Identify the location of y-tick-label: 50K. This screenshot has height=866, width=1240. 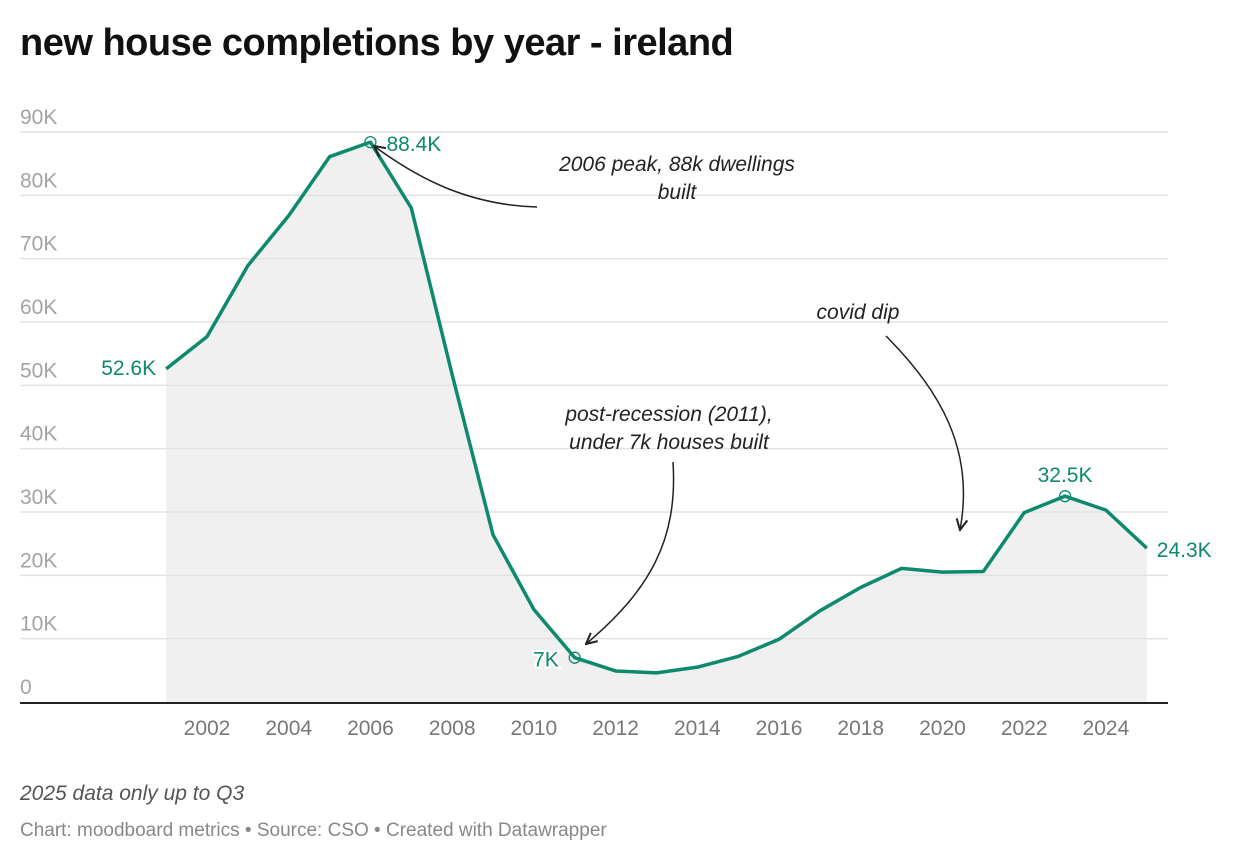
(38, 370).